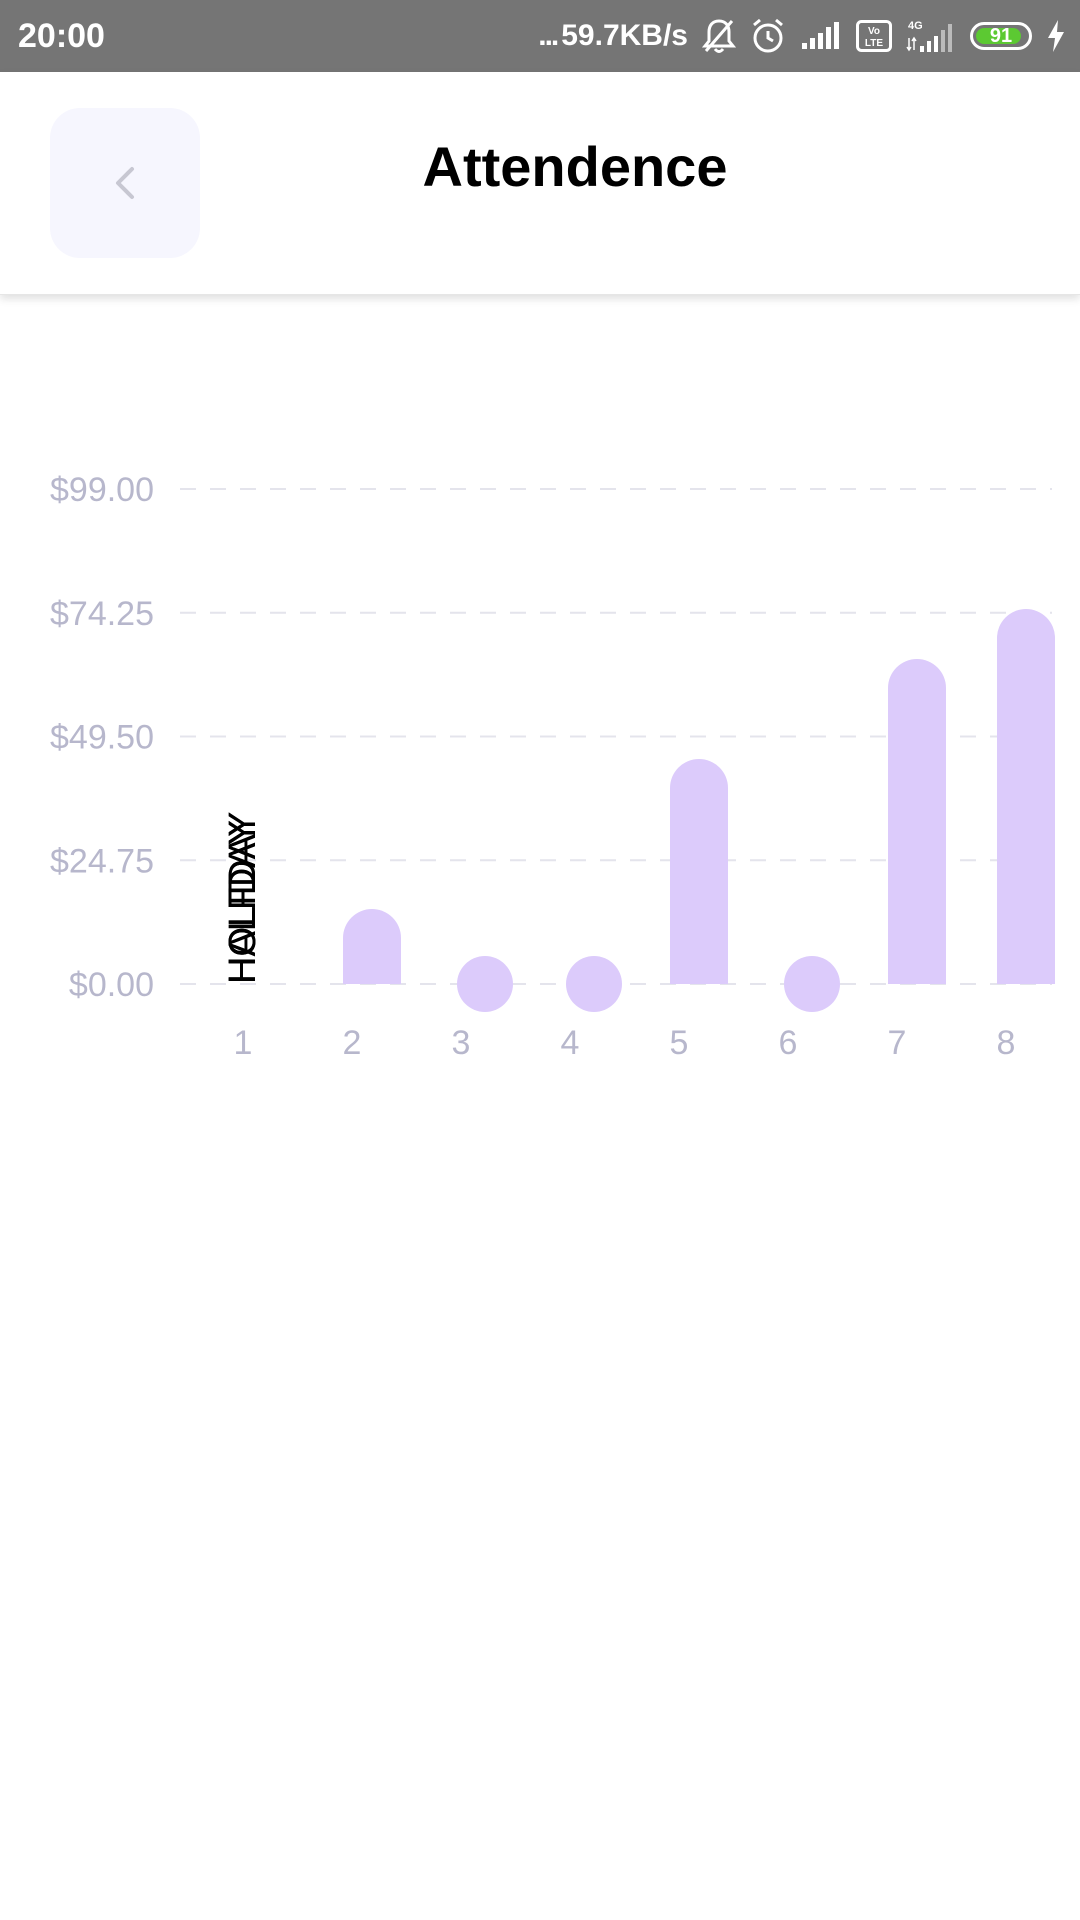 The height and width of the screenshot is (1920, 1080). What do you see at coordinates (102, 614) in the screenshot?
I see `y-tick-label: $74.25` at bounding box center [102, 614].